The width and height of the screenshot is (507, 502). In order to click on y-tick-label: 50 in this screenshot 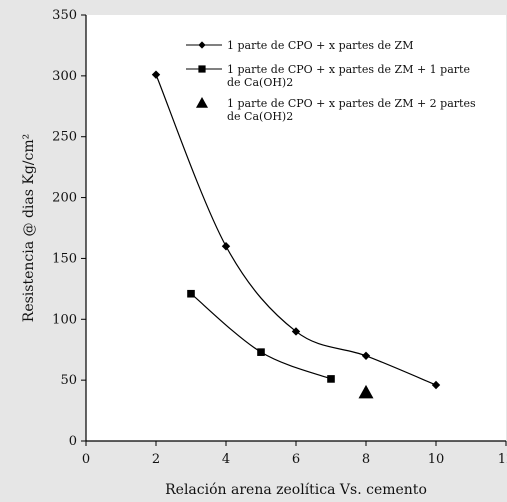, I will do `click(68, 380)`.